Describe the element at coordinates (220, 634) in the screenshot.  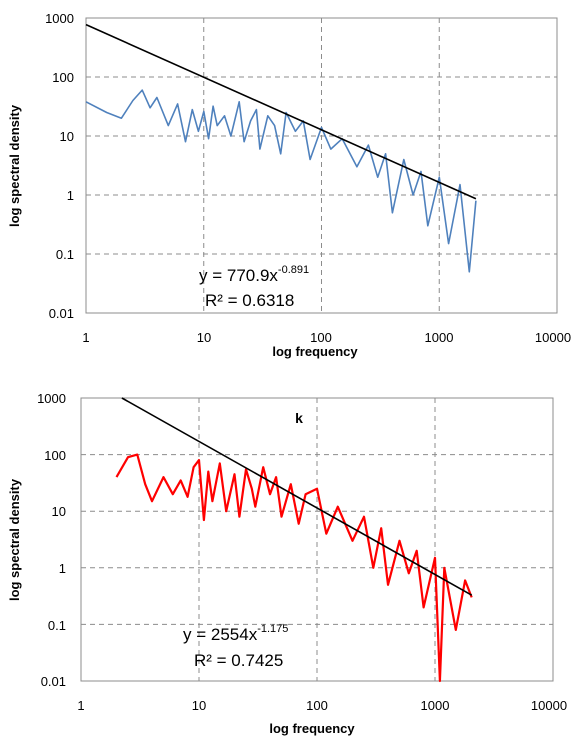
I see `trendline-equation-base: y = 2554x` at that location.